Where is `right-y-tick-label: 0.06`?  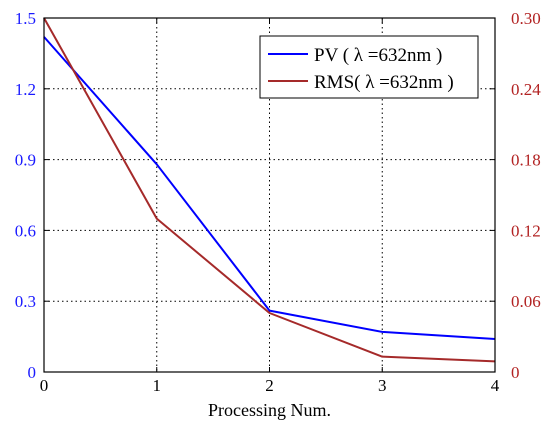 right-y-tick-label: 0.06 is located at coordinates (526, 301).